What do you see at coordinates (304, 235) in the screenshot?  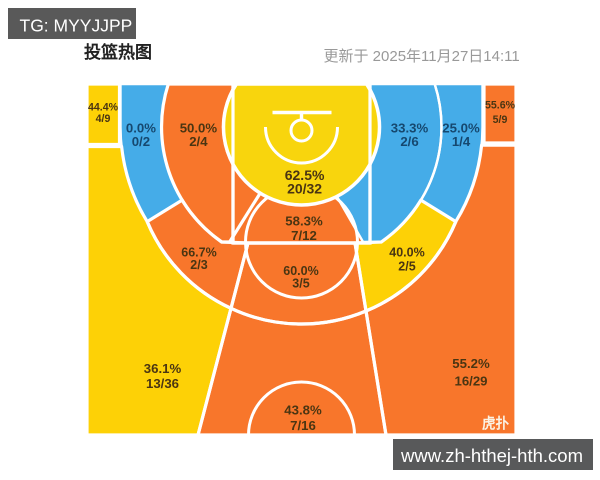 I see `svg-text: 7/12` at bounding box center [304, 235].